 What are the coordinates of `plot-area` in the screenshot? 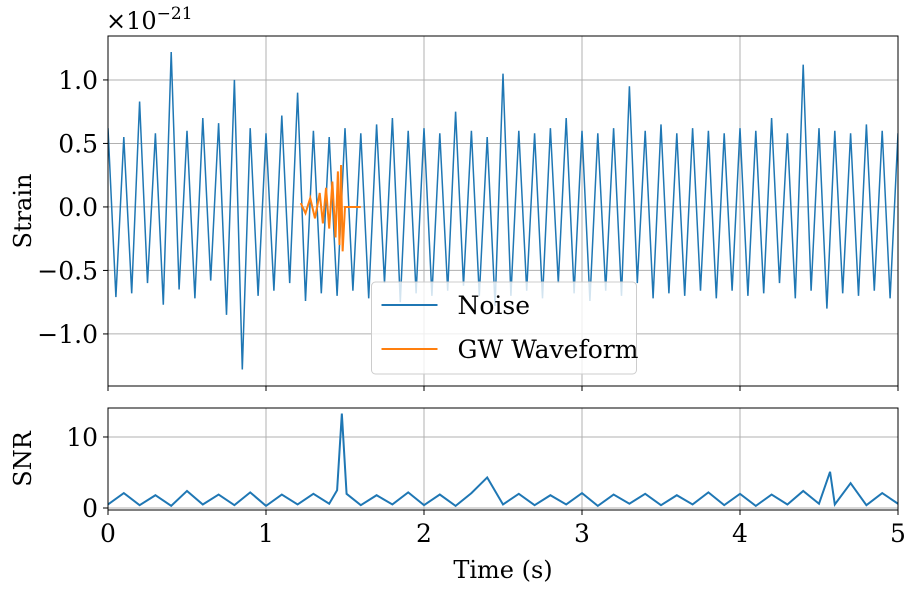 It's located at (503, 460).